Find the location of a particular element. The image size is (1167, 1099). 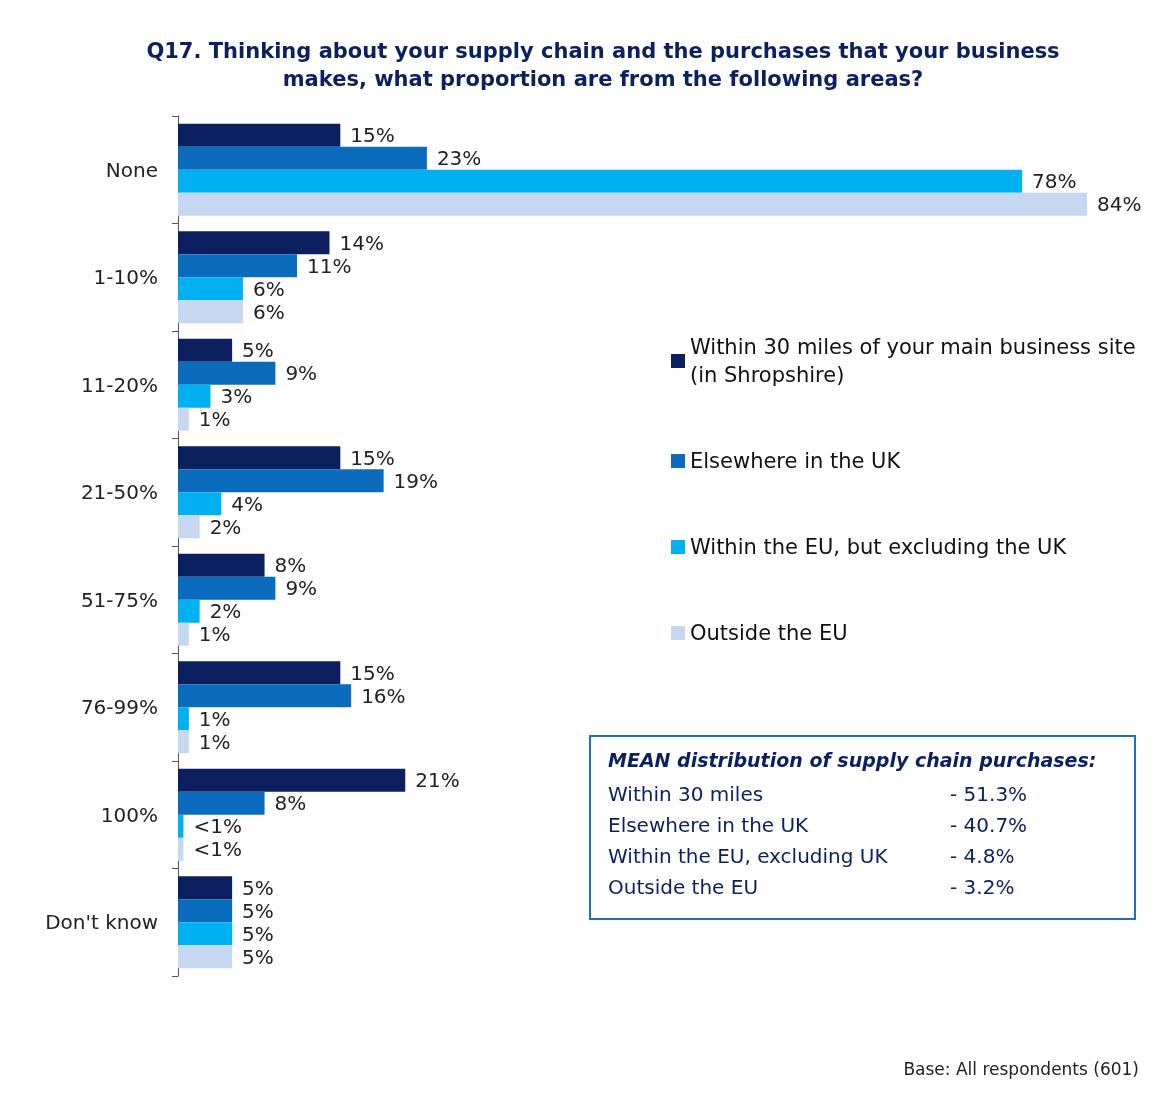

annotation: - 4.8% is located at coordinates (982, 856).